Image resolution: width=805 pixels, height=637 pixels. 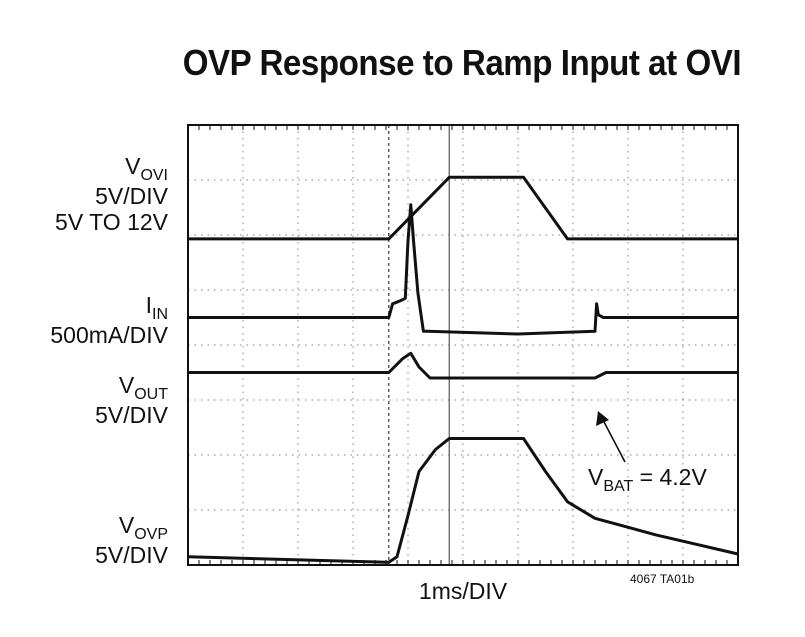 I want to click on label-vovp-main: V, so click(x=126, y=525).